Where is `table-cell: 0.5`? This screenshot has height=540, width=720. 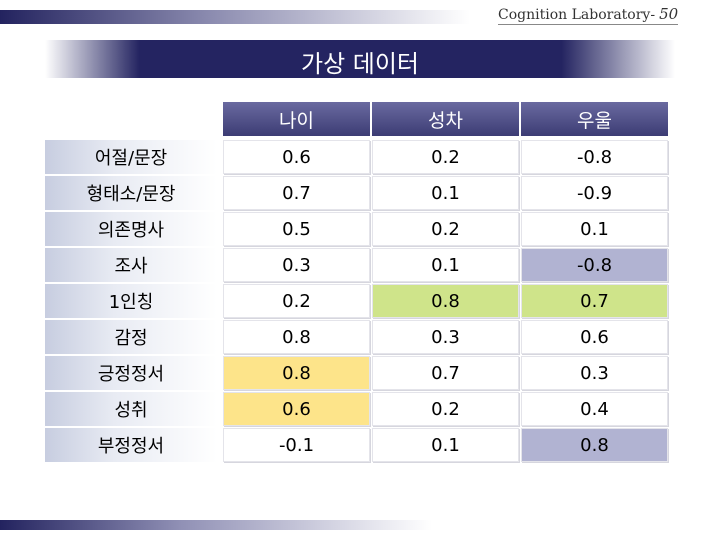 table-cell: 0.5 is located at coordinates (296, 229).